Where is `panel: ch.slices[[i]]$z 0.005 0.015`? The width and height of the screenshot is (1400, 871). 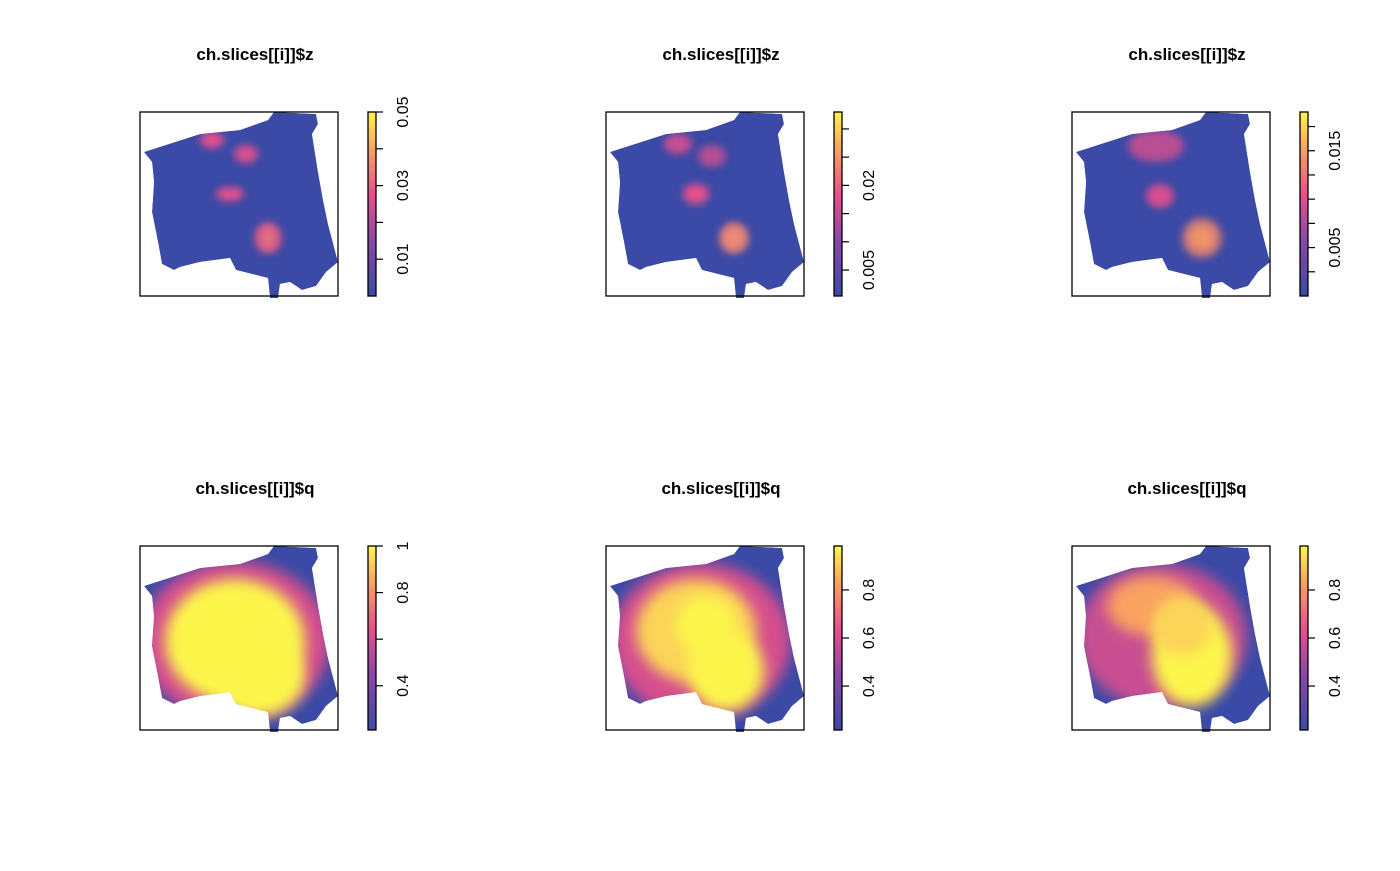
panel: ch.slices[[i]]$z 0.005 0.015 is located at coordinates (1207, 171).